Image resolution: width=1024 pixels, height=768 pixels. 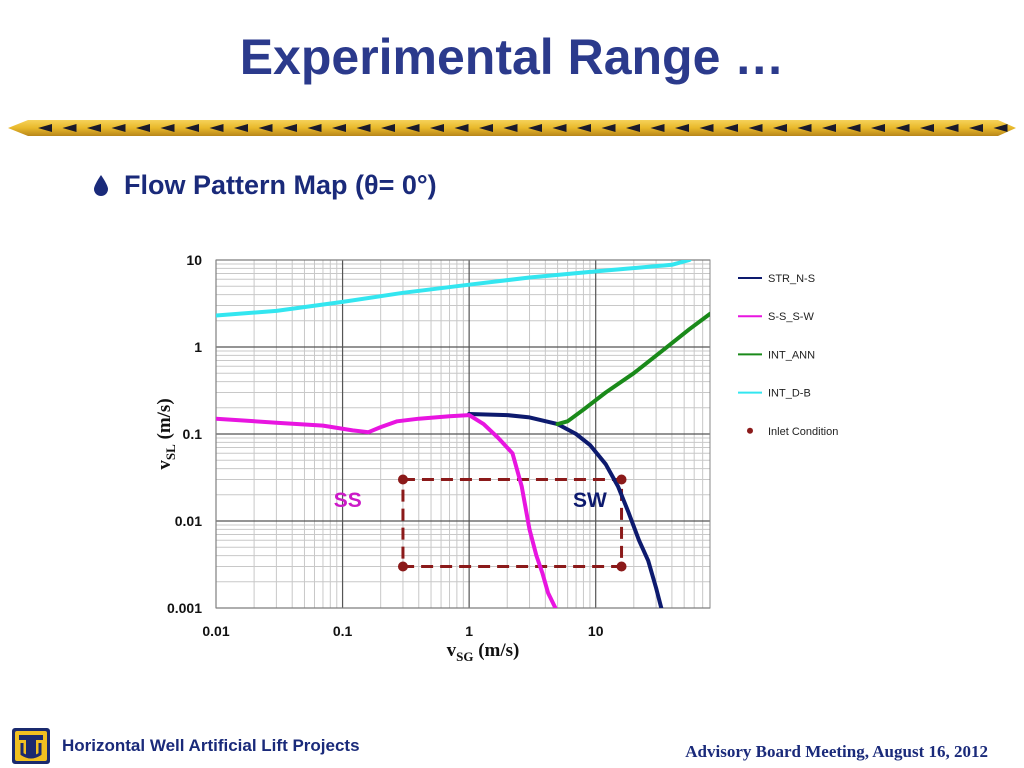 What do you see at coordinates (198, 347) in the screenshot?
I see `y-tick-label: 1` at bounding box center [198, 347].